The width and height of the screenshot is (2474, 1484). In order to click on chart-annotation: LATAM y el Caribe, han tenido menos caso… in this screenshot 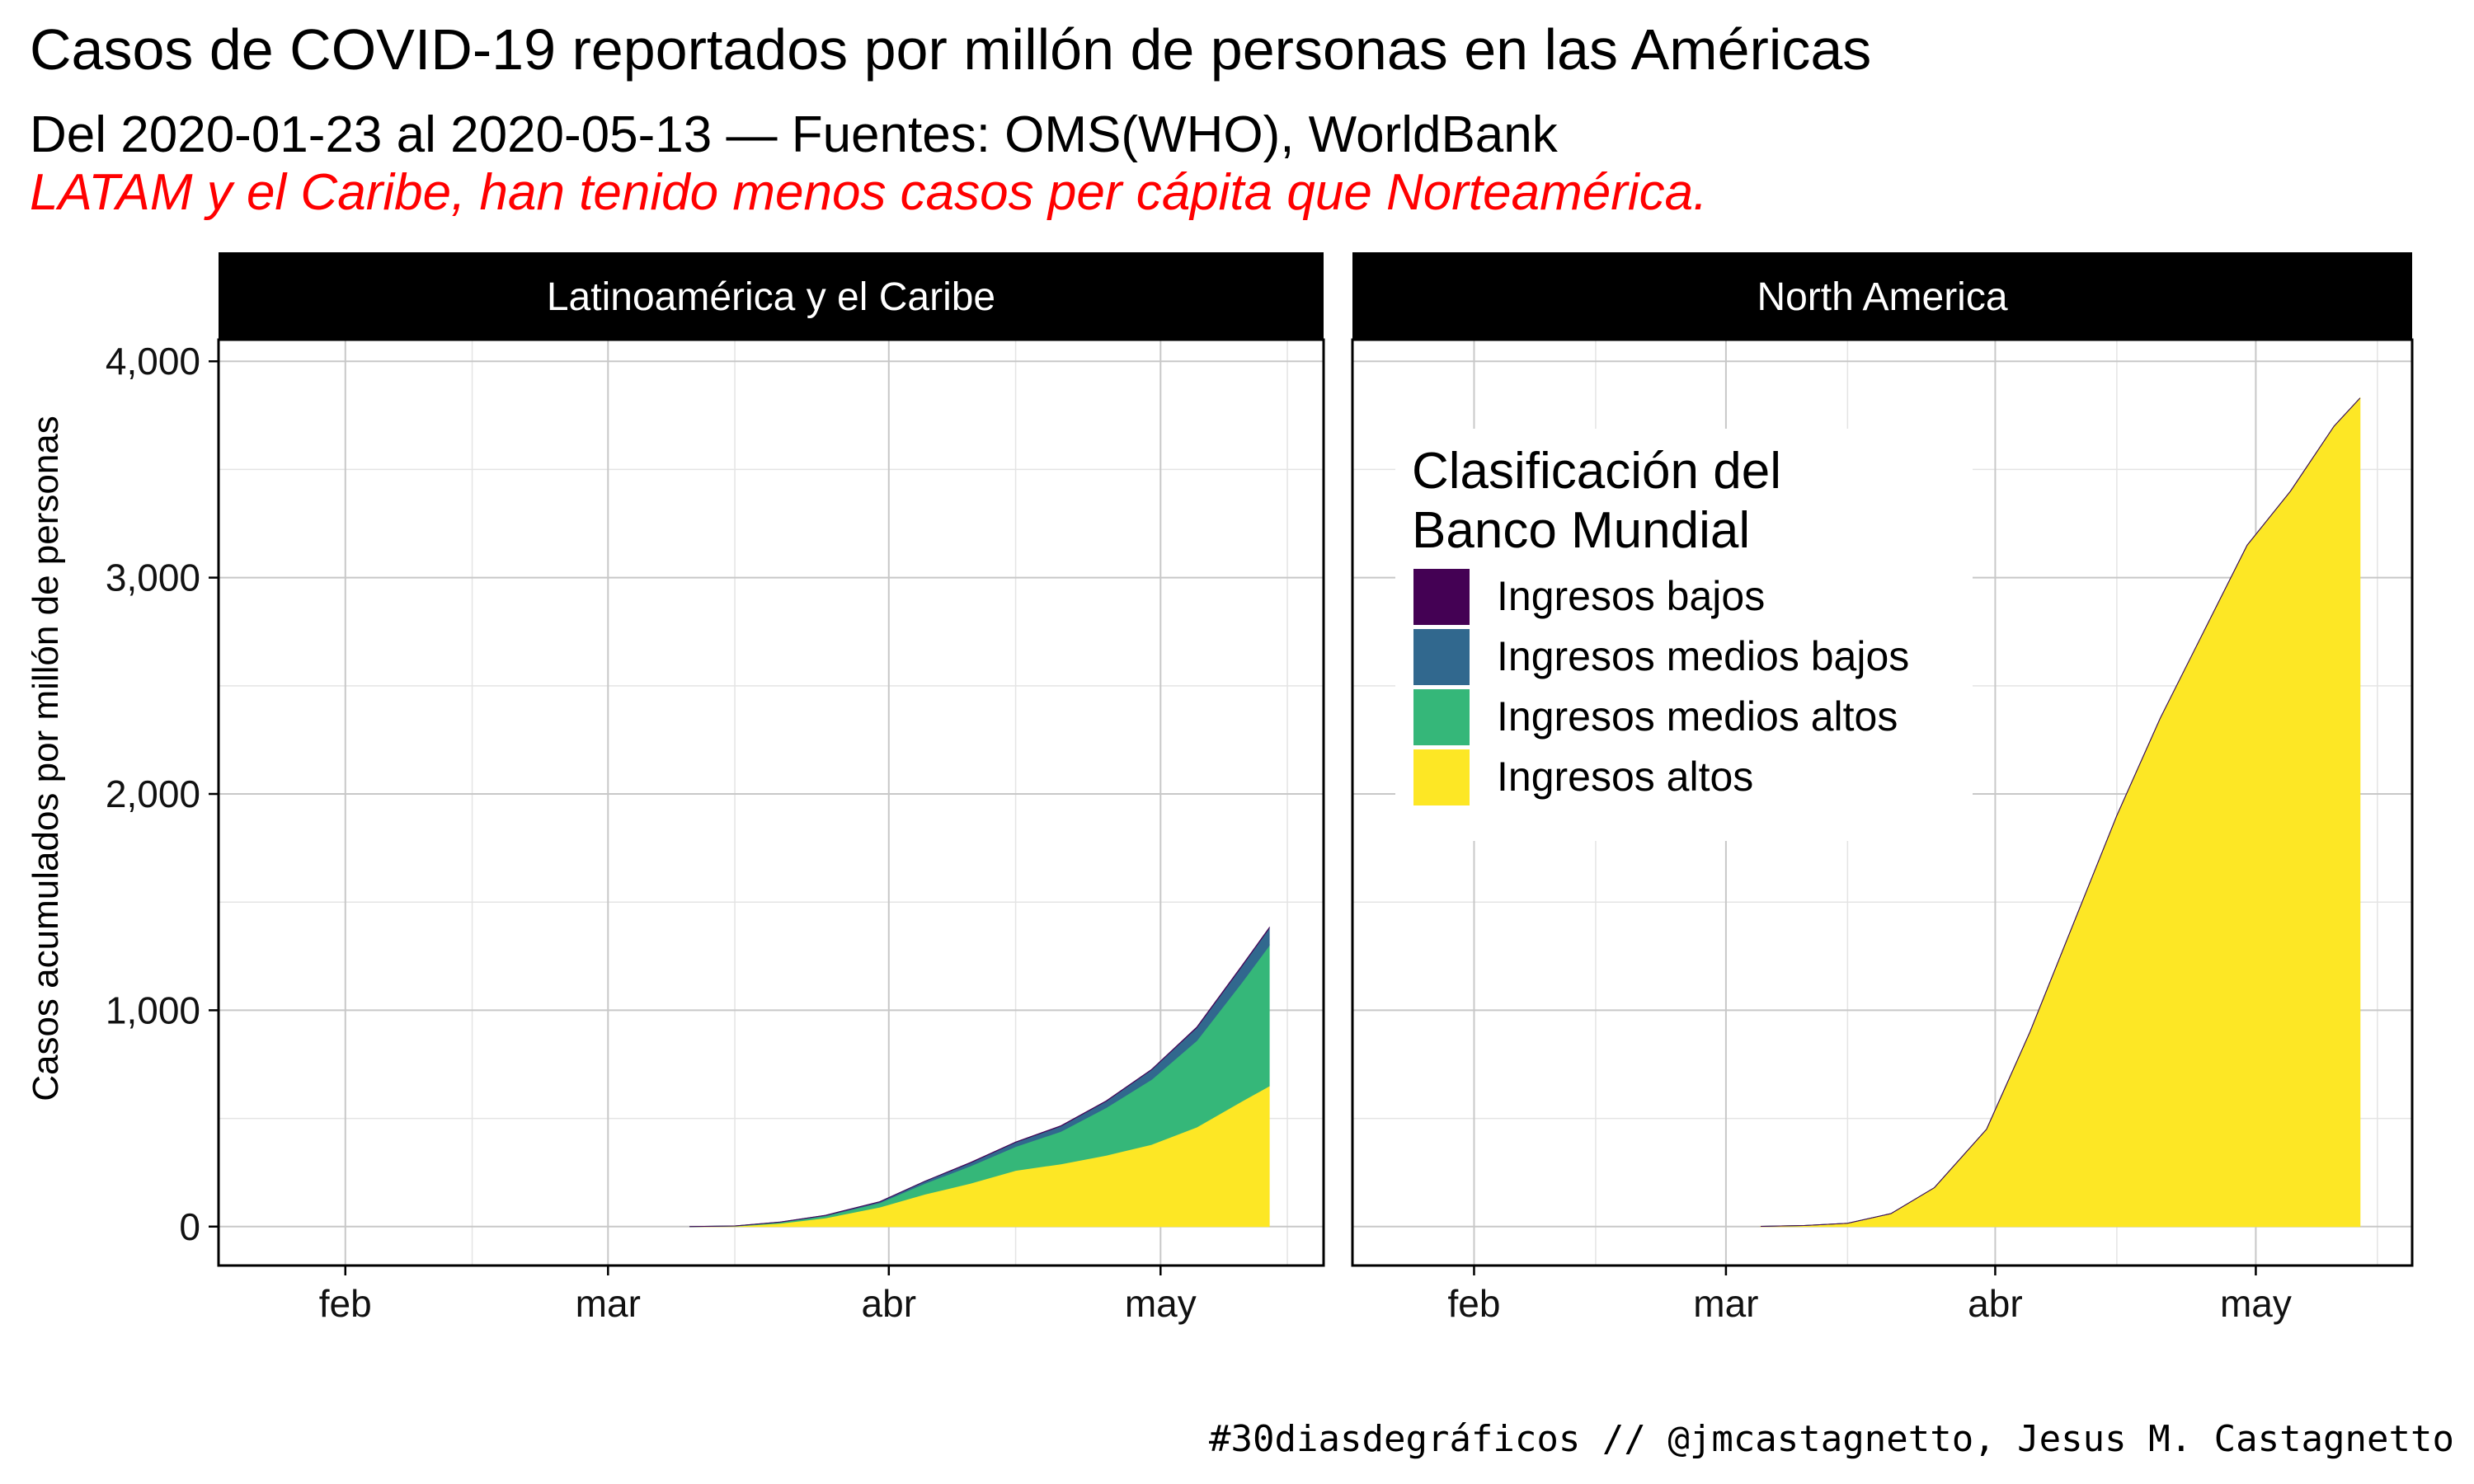, I will do `click(869, 192)`.